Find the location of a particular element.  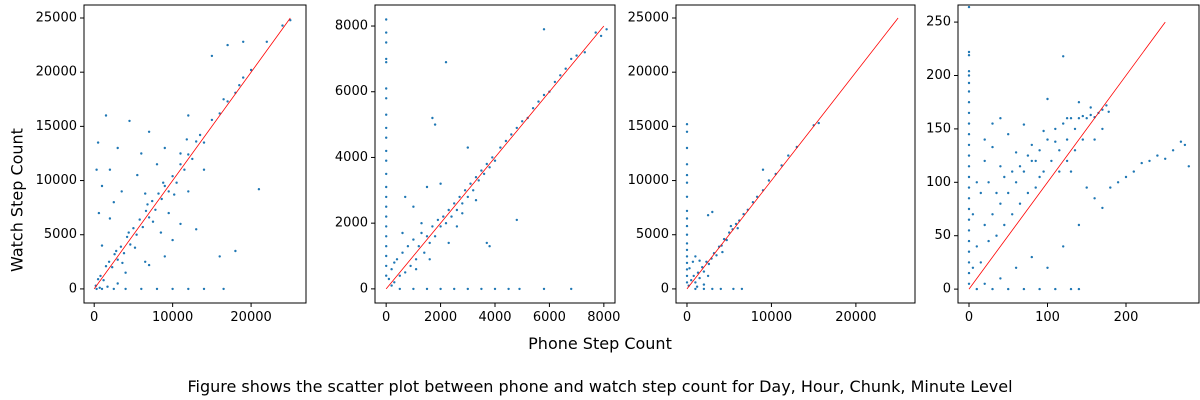

y-tick-label: 250 is located at coordinates (938, 22).